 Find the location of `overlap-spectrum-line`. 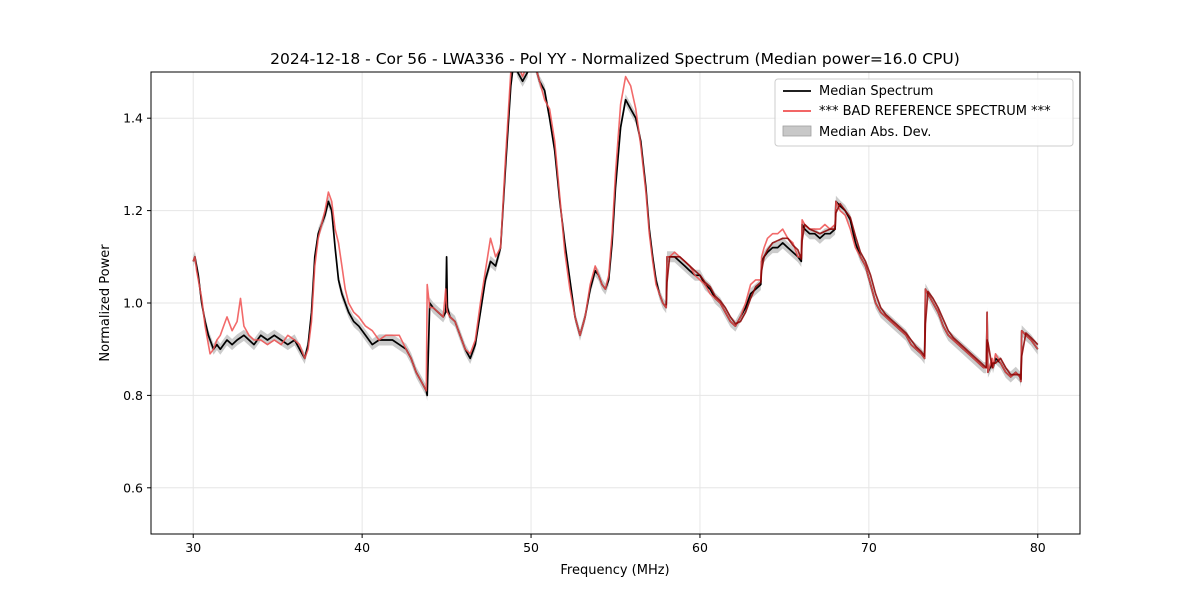

overlap-spectrum-line is located at coordinates (852, 291).